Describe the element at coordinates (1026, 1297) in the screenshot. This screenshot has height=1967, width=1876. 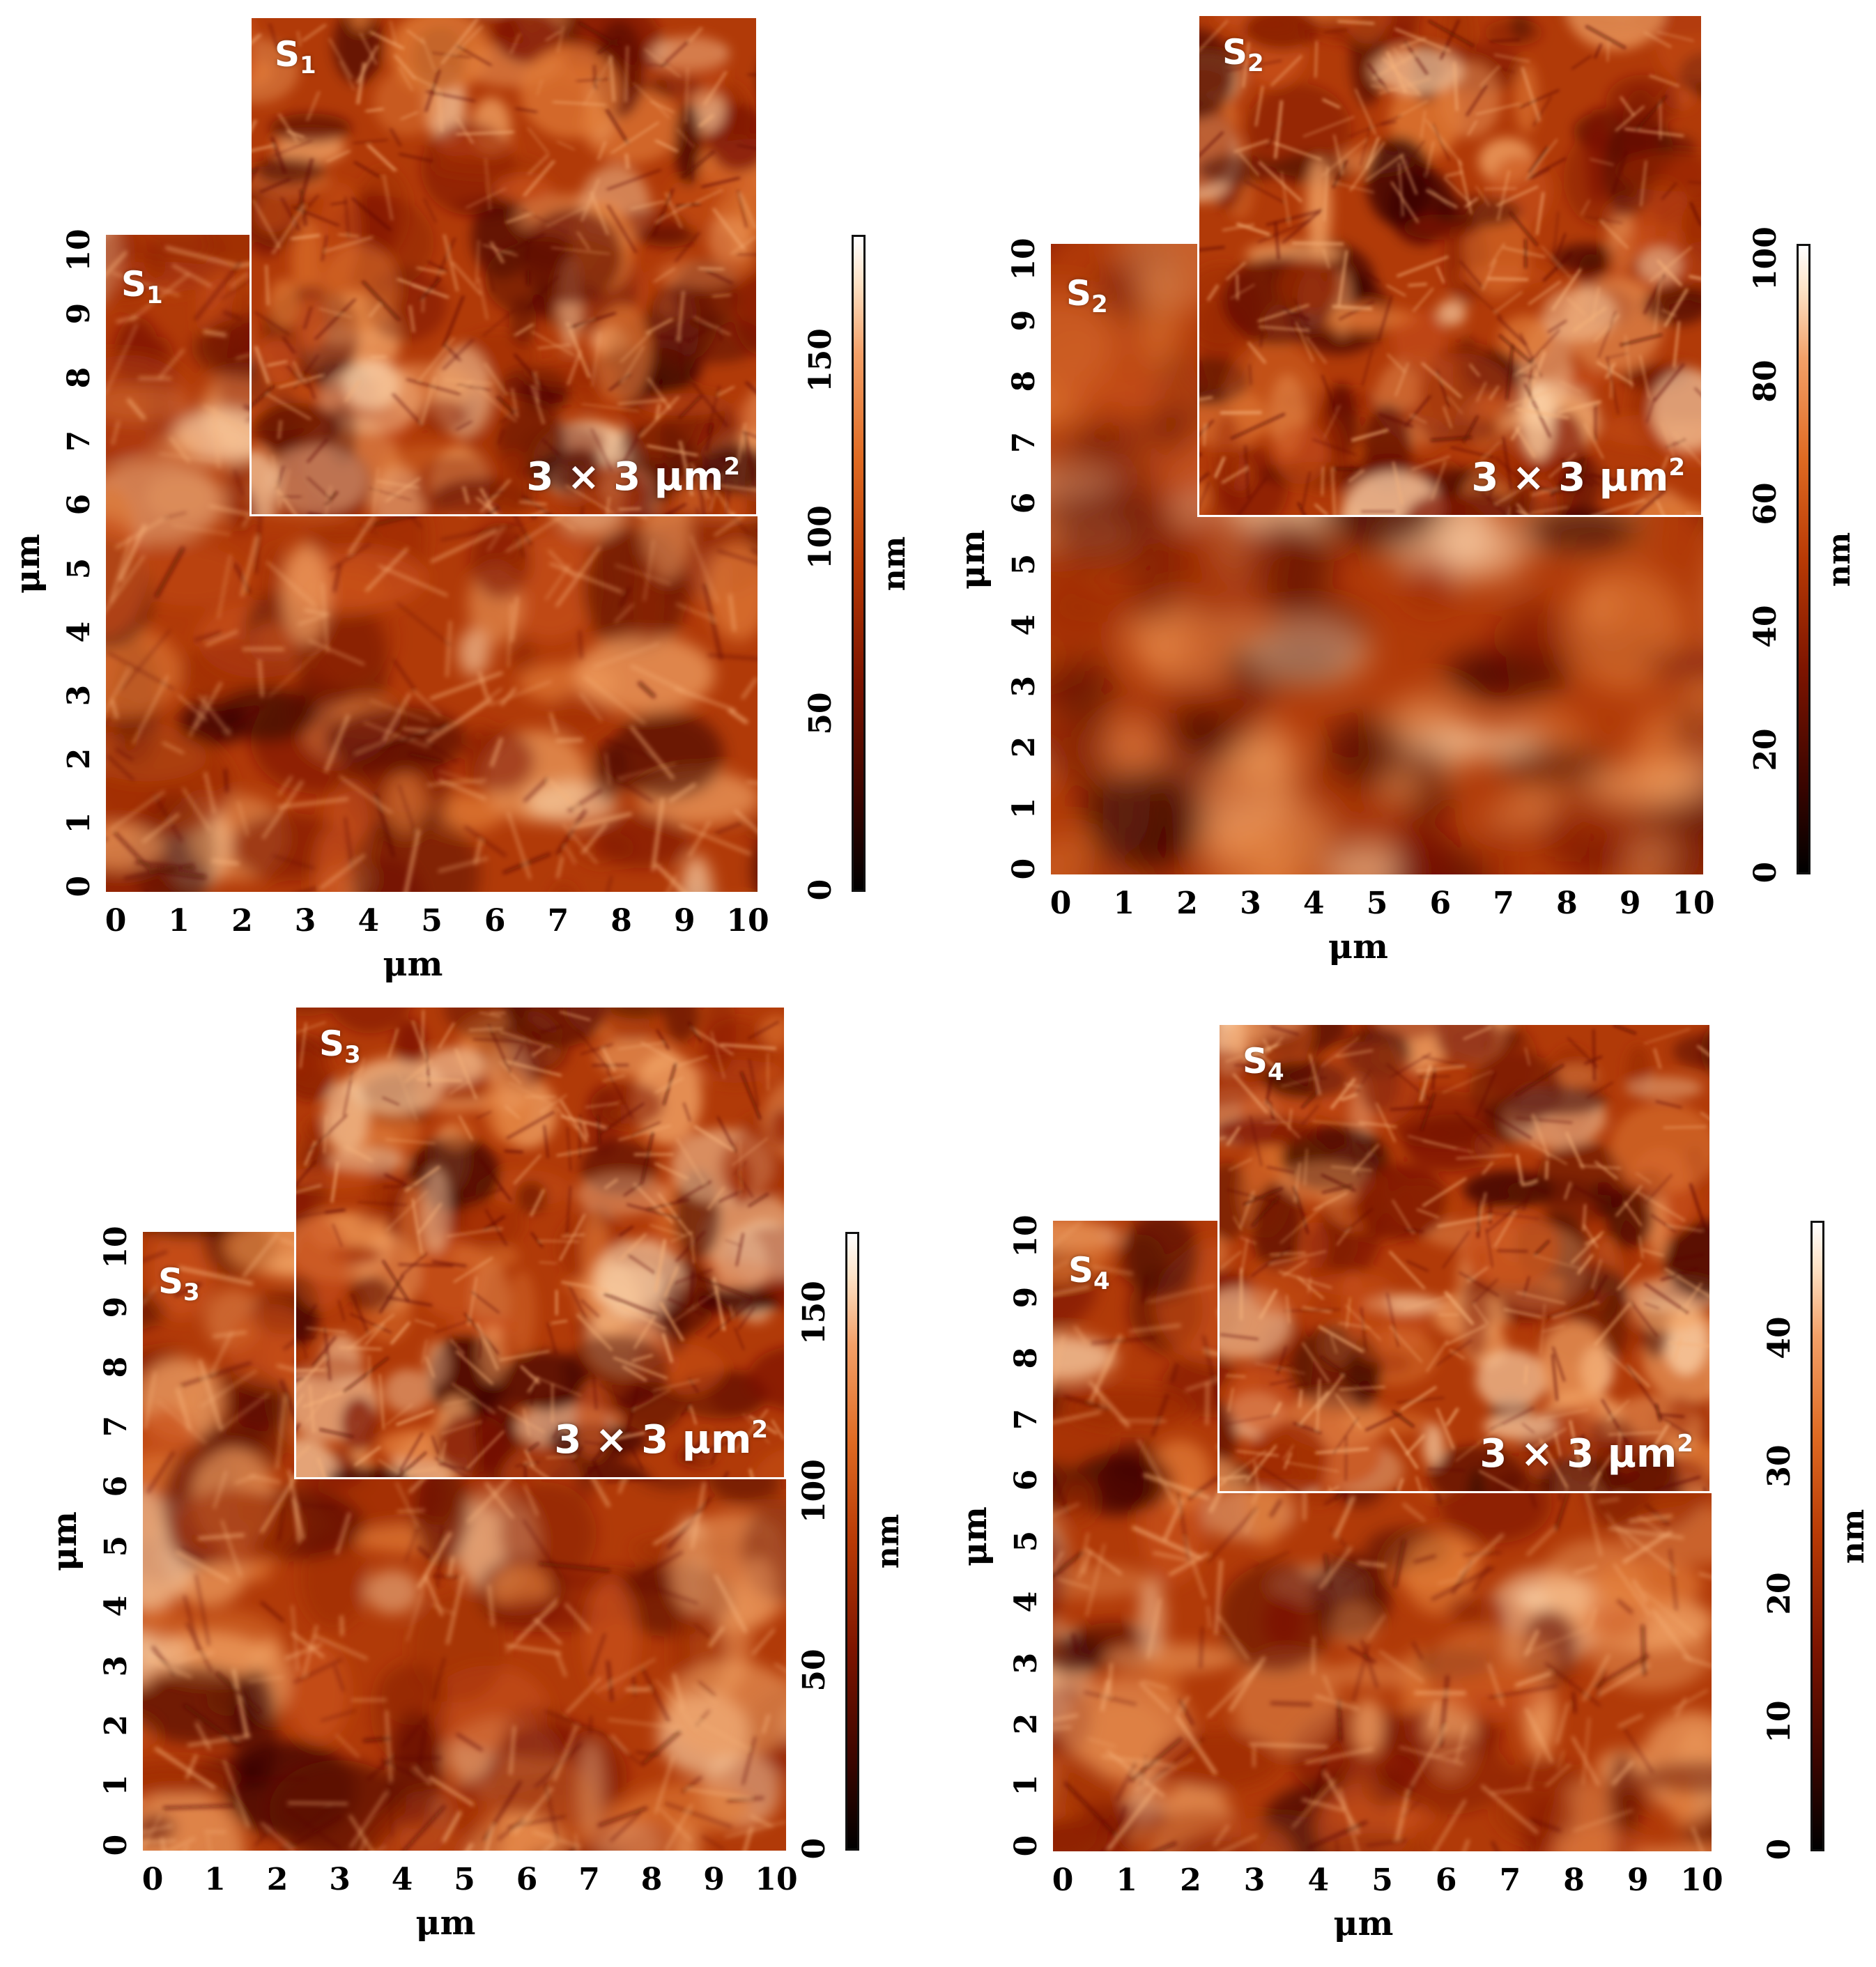
I see `y-tick-label: 9` at that location.